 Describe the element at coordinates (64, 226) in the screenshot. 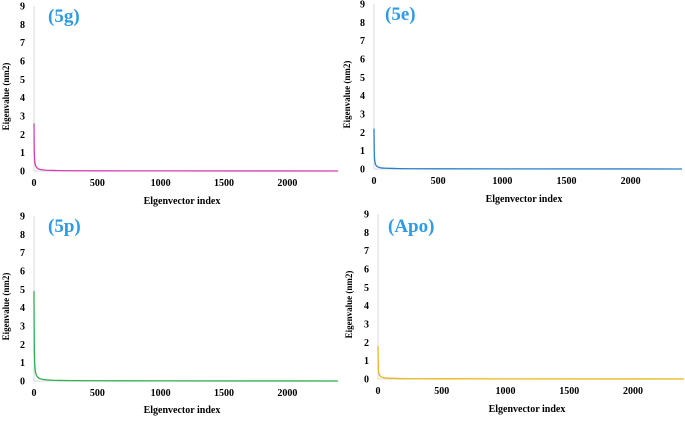

I see `panel-title: (5p)` at that location.